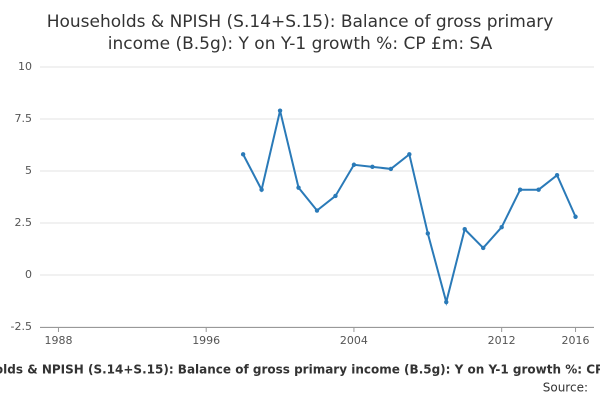 The height and width of the screenshot is (400, 600). I want to click on y-tick-label: 10, so click(25, 66).